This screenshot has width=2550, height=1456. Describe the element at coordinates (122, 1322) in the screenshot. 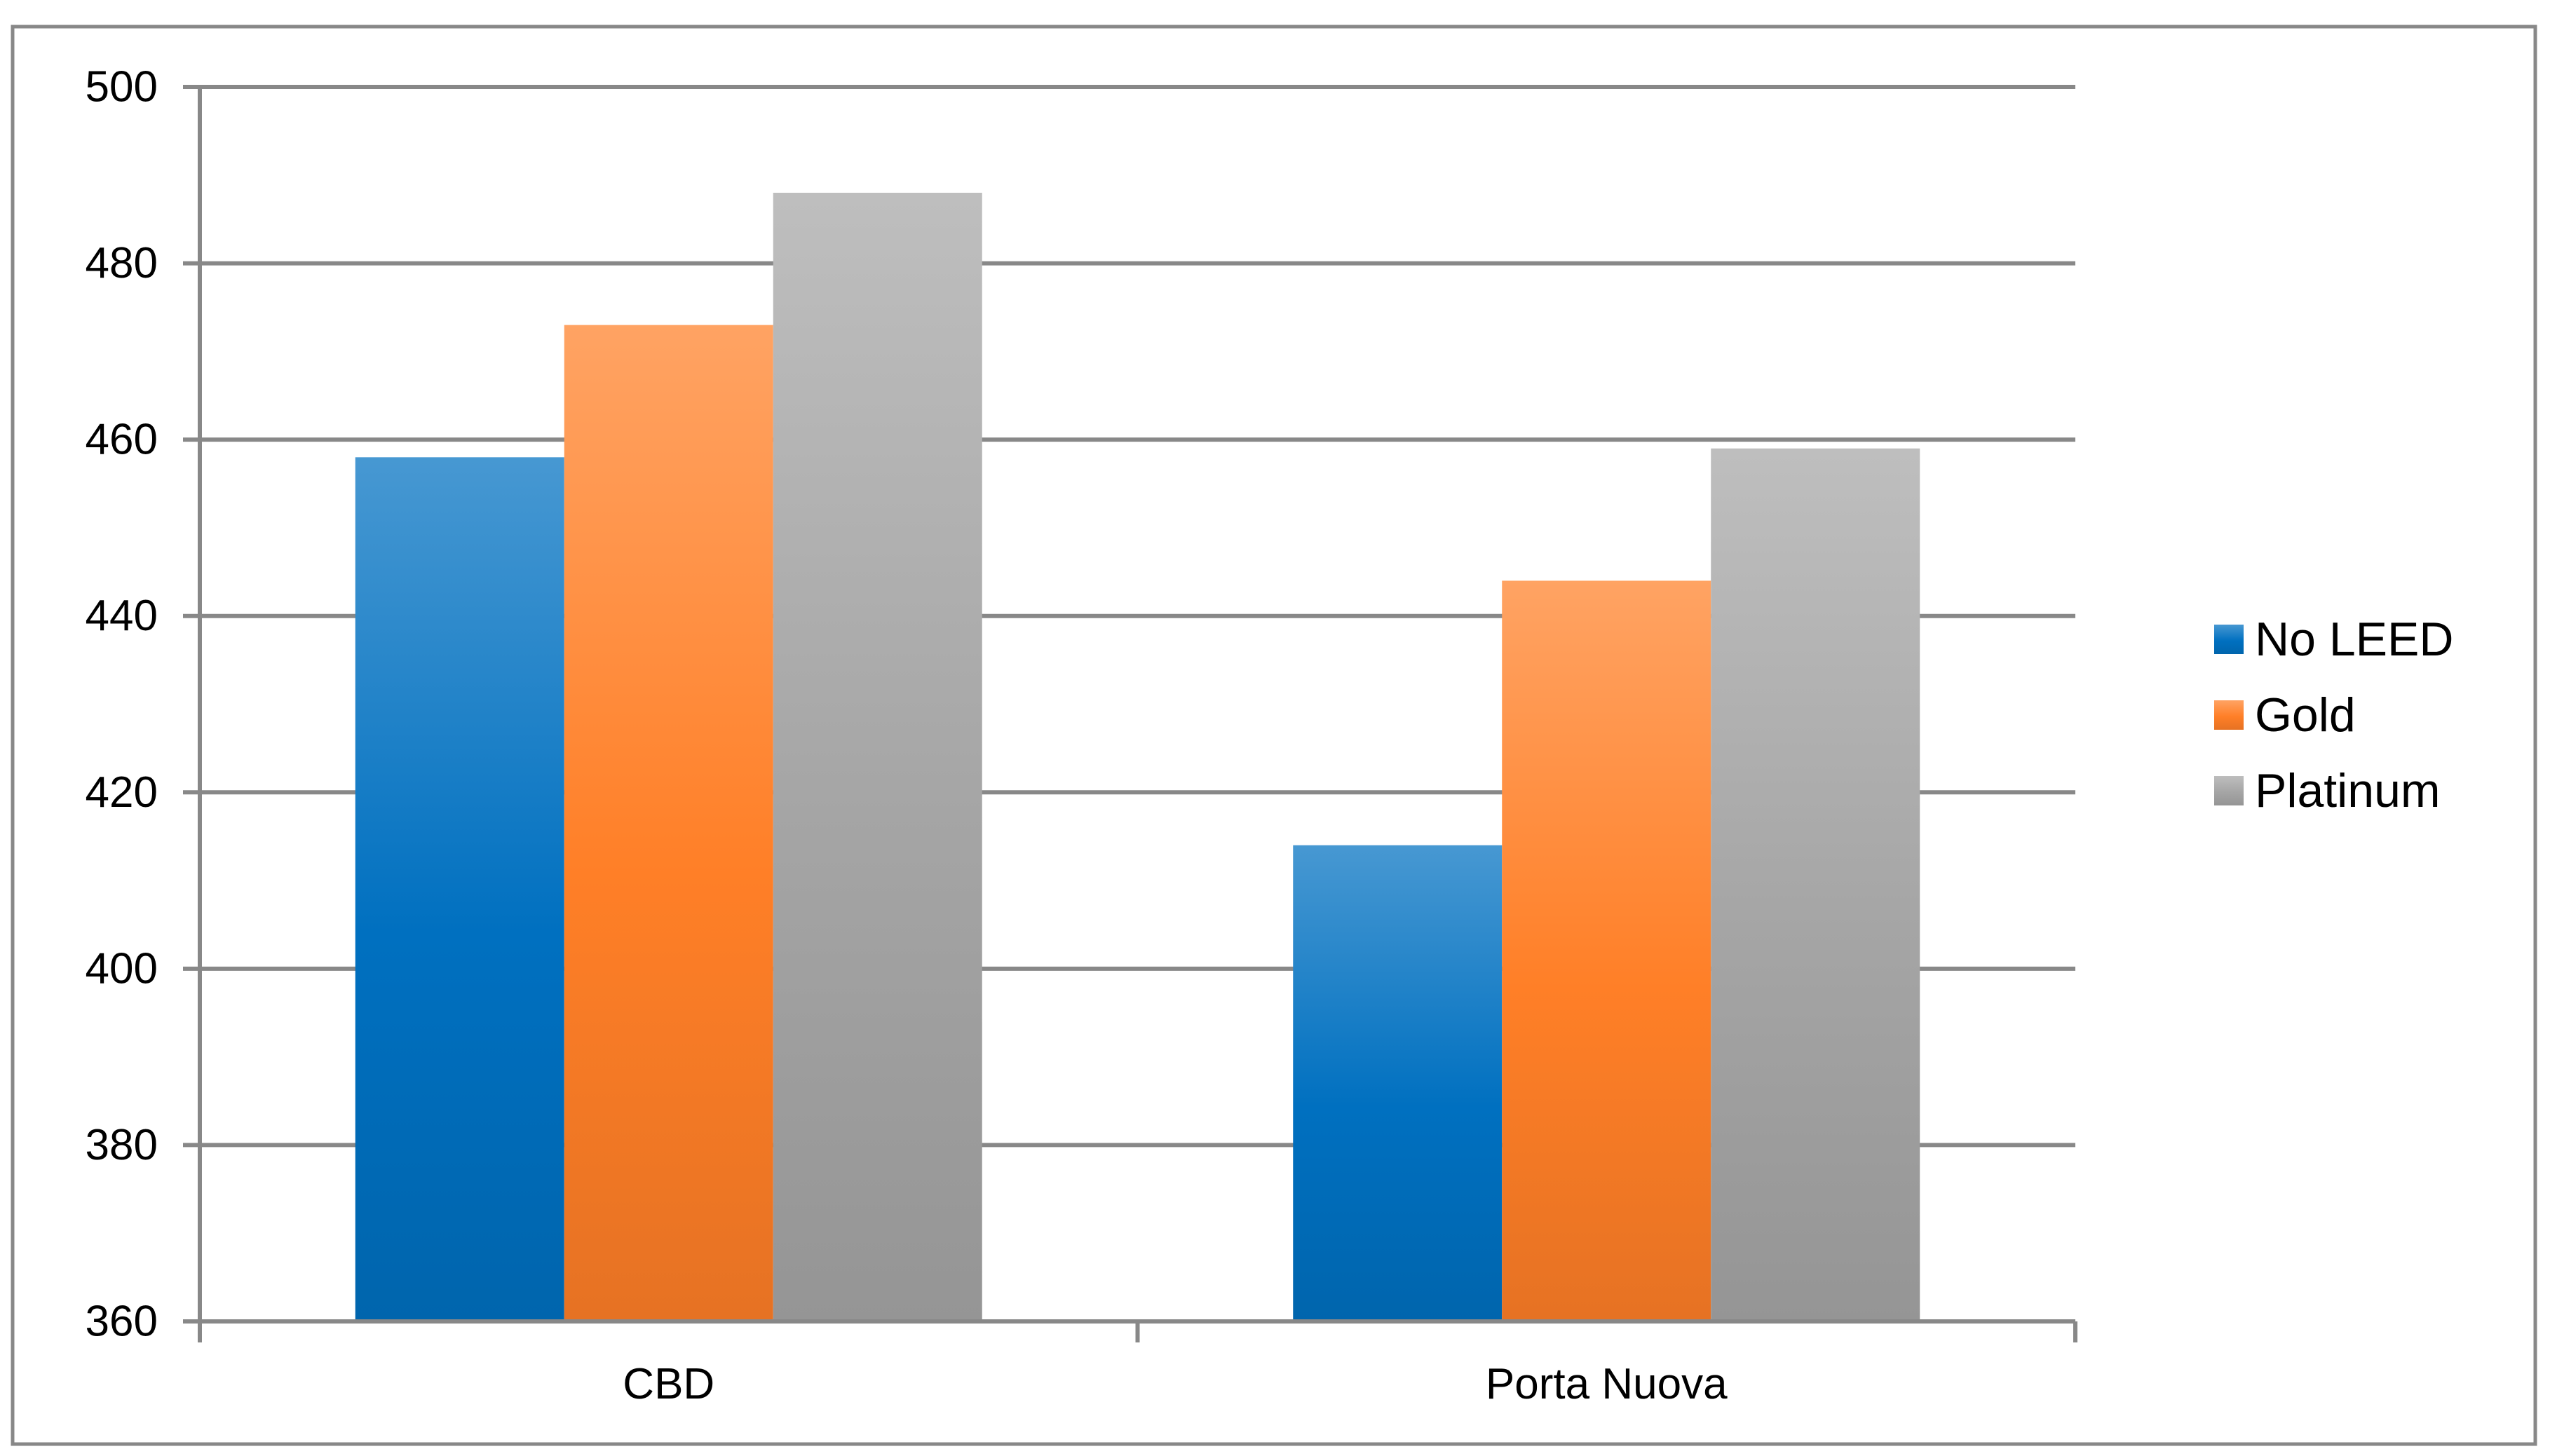

I see `y-tick-label: 360` at that location.